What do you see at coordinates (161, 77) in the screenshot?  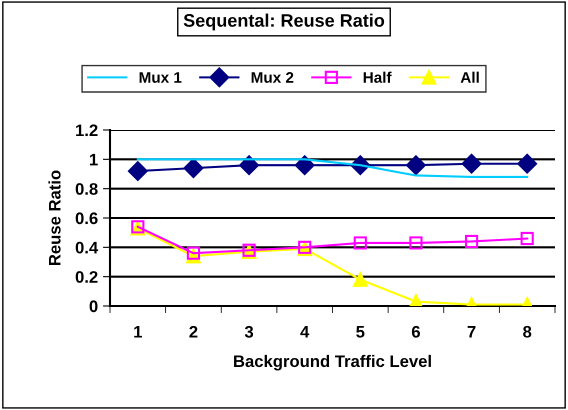 I see `legend-label: Mux 1` at bounding box center [161, 77].